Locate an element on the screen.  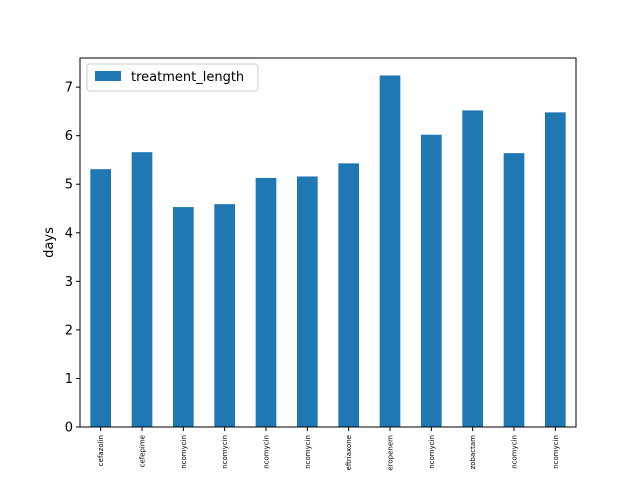
legend: treatment_length is located at coordinates (172, 77).